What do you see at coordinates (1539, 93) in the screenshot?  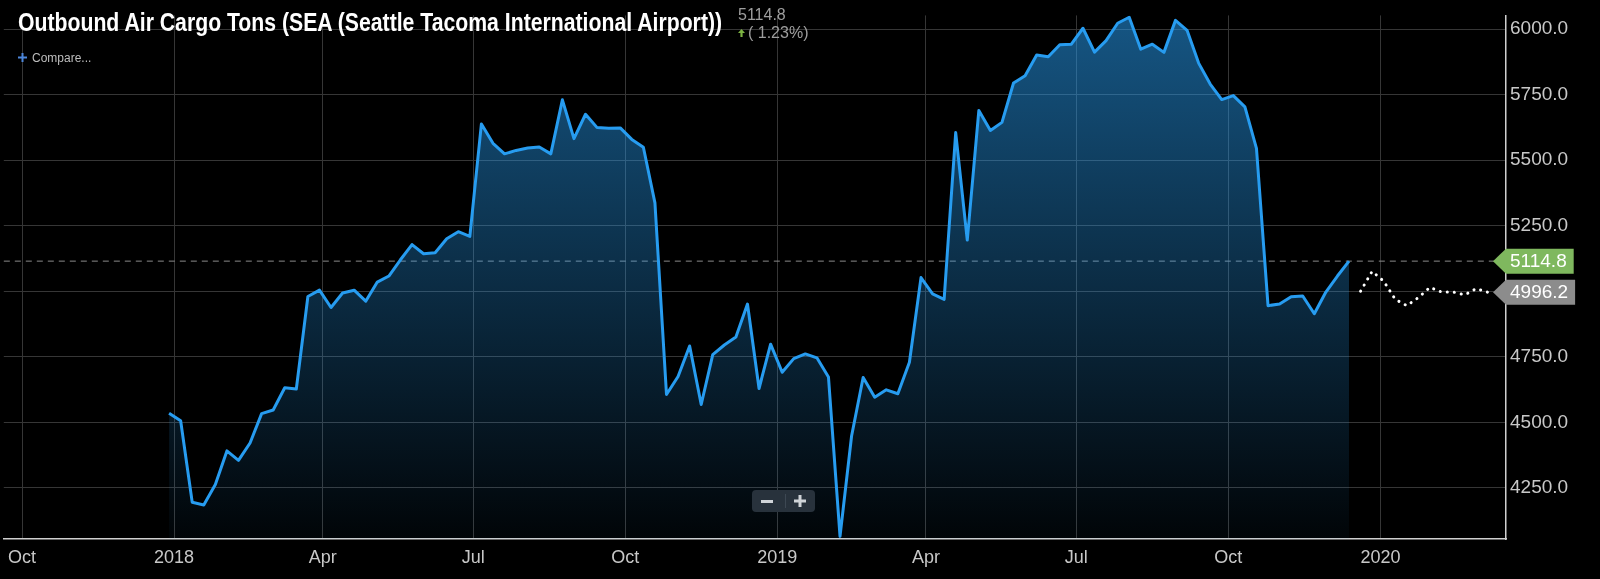 I see `y-tick-label: 5750.0` at bounding box center [1539, 93].